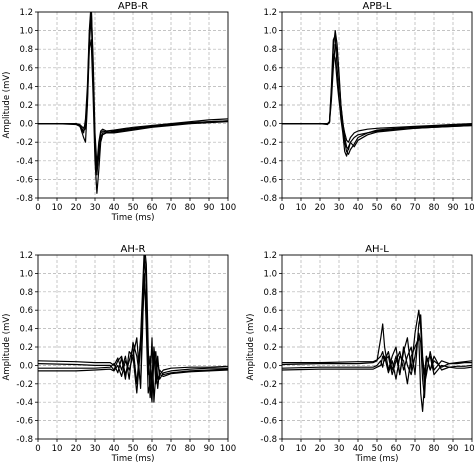 The height and width of the screenshot is (465, 474). Describe the element at coordinates (133, 6) in the screenshot. I see `panel-title: APB-R` at that location.